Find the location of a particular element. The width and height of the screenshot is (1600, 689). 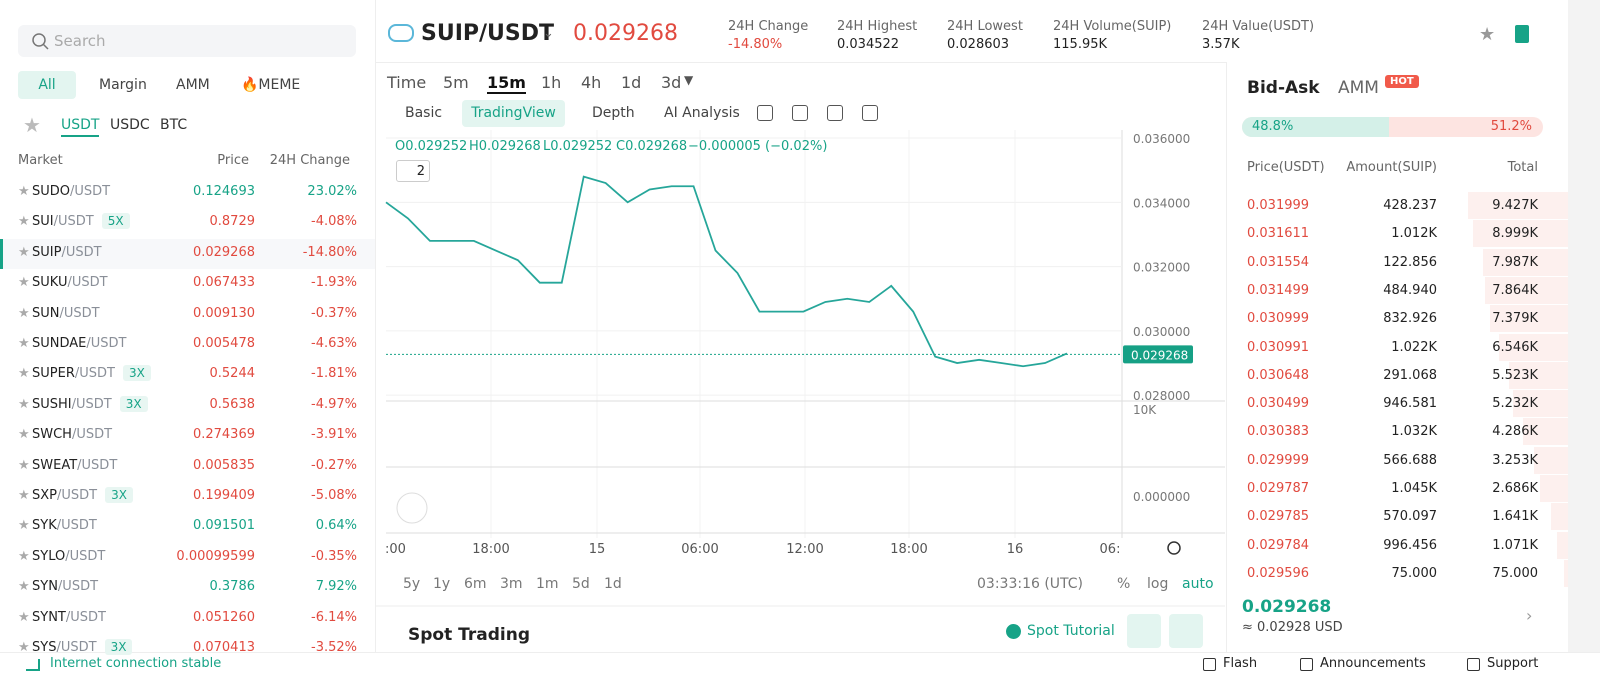

book-header: Total is located at coordinates (1522, 167).